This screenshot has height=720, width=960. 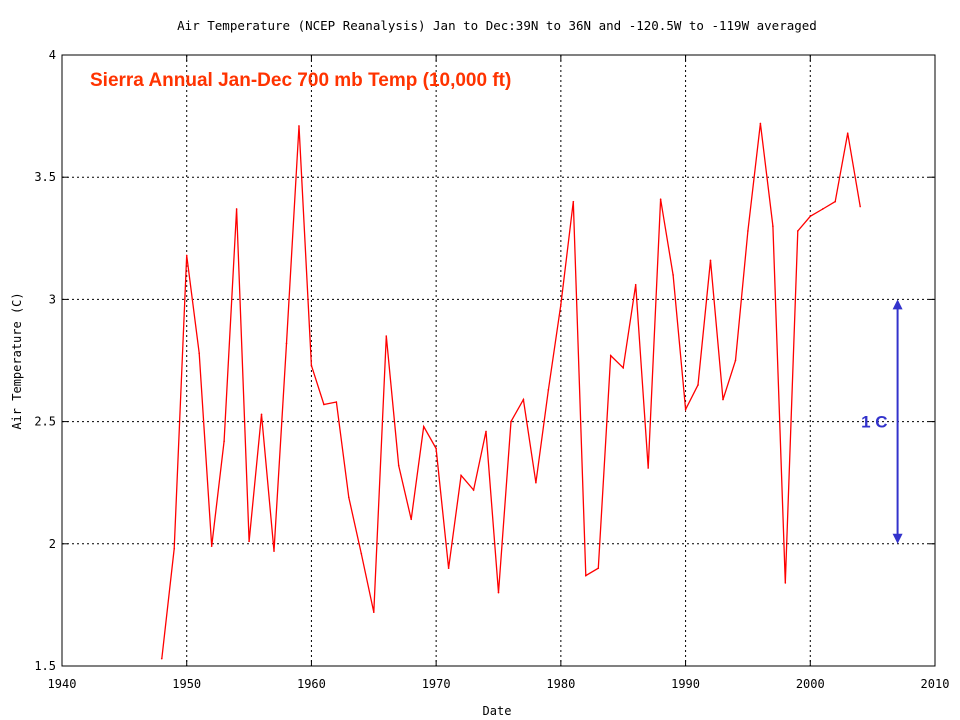 I want to click on data-point-1993, so click(x=723, y=399).